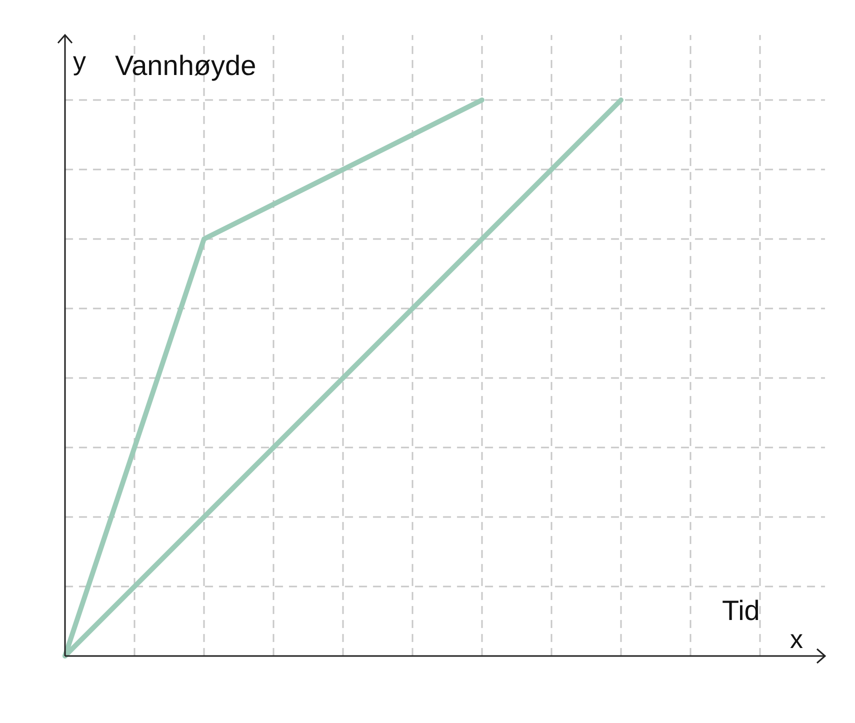 Image resolution: width=855 pixels, height=723 pixels. What do you see at coordinates (79, 61) in the screenshot?
I see `text: y` at bounding box center [79, 61].